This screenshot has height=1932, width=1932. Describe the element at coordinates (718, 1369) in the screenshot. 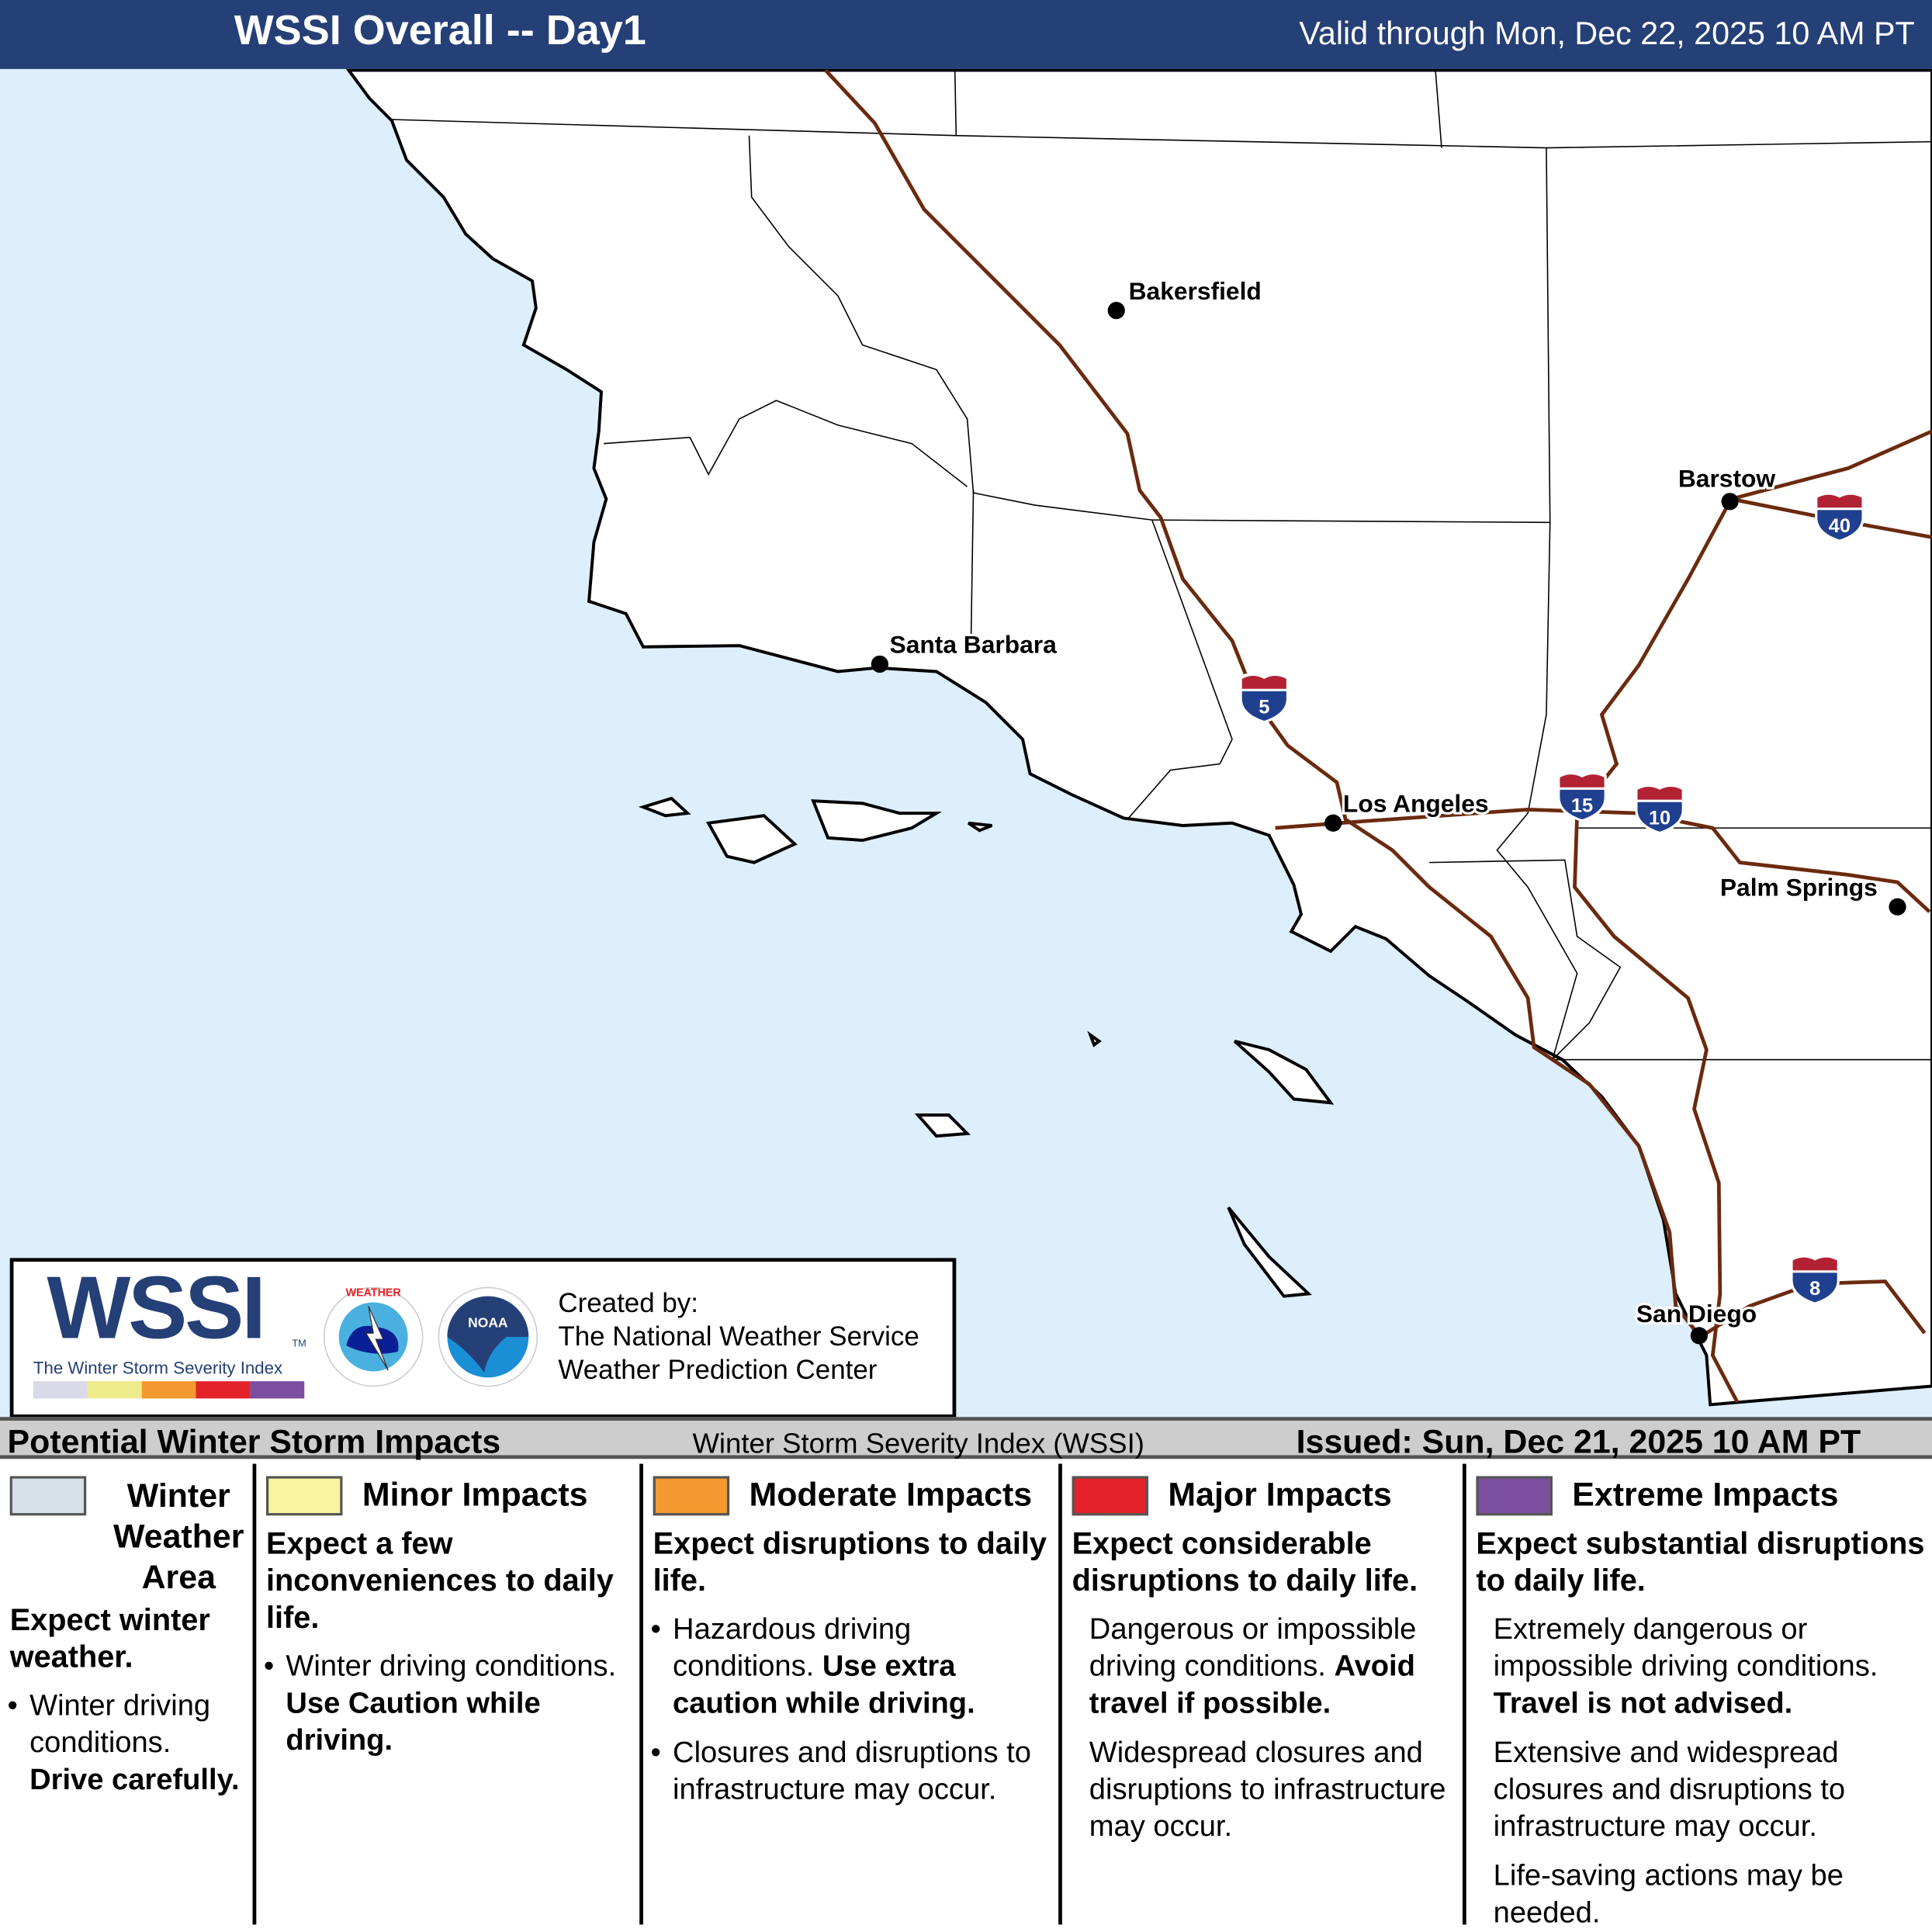

I see `creator-wpc: Weather Prediction Center` at that location.